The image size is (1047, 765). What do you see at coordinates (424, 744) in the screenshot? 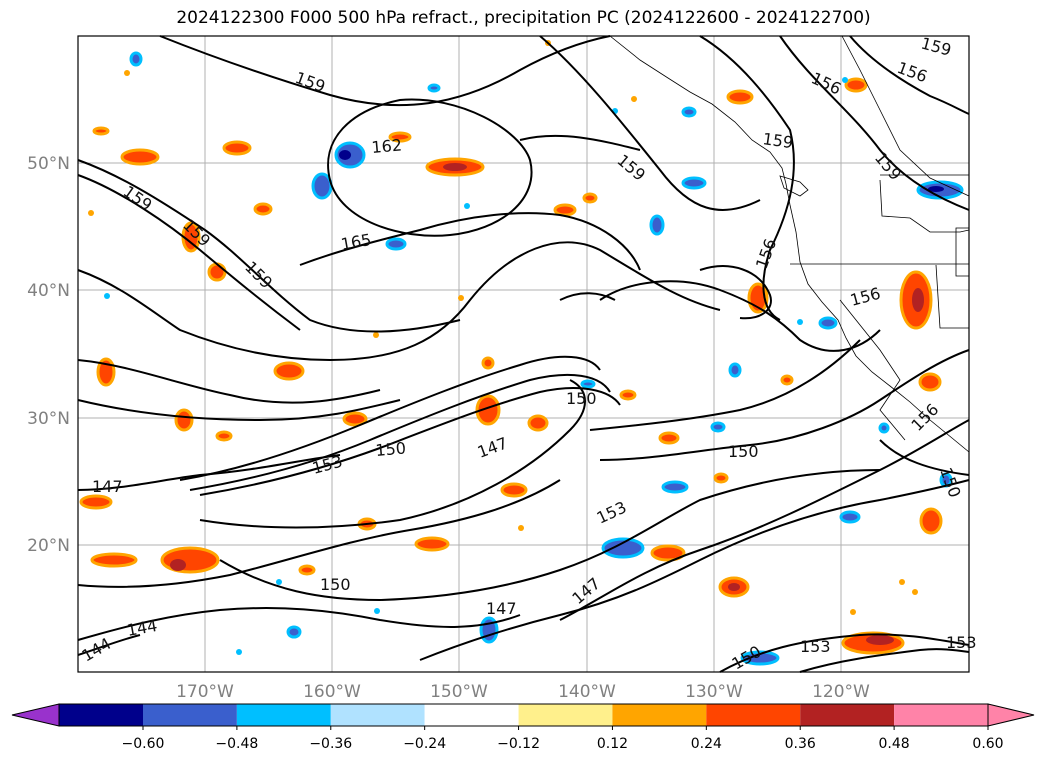
I see `colorbar-tick-label: −0.24` at bounding box center [424, 744].